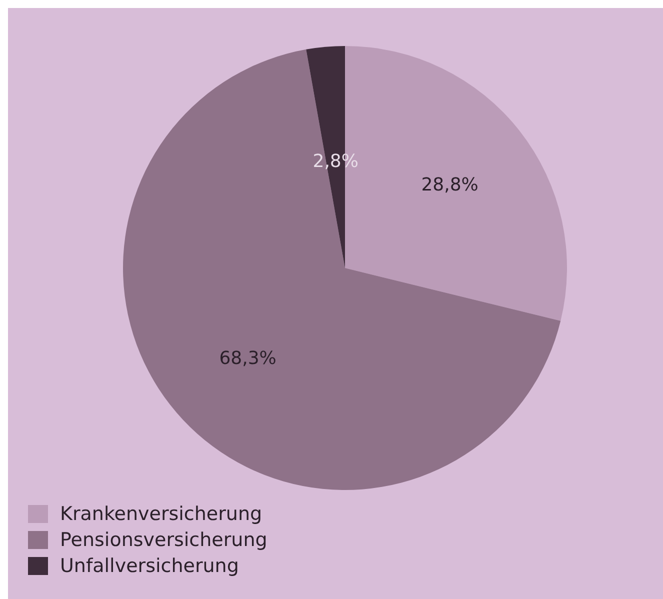 This screenshot has height=599, width=663. What do you see at coordinates (247, 359) in the screenshot?
I see `data-label: 68,3%` at bounding box center [247, 359].